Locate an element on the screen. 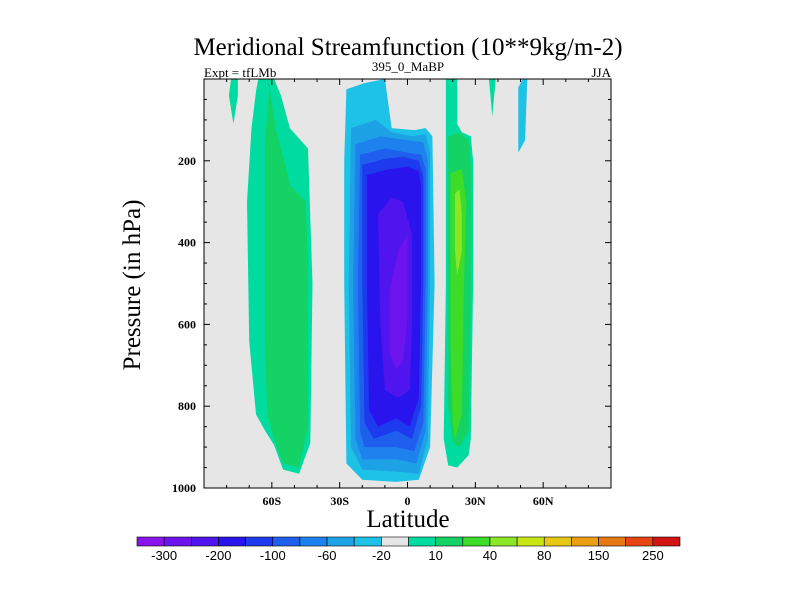 This screenshot has height=600, width=800. y-tick-label: 400 is located at coordinates (187, 243).